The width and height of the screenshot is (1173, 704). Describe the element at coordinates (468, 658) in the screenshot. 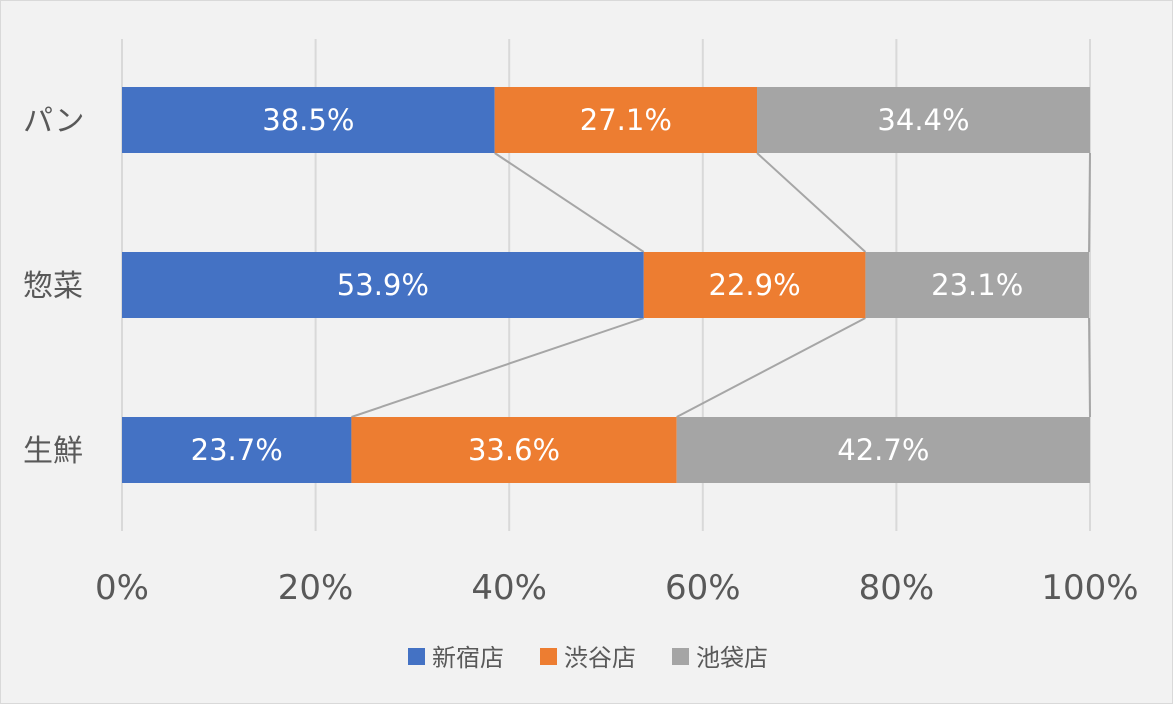

I see `legend-entry: 新宿店` at that location.